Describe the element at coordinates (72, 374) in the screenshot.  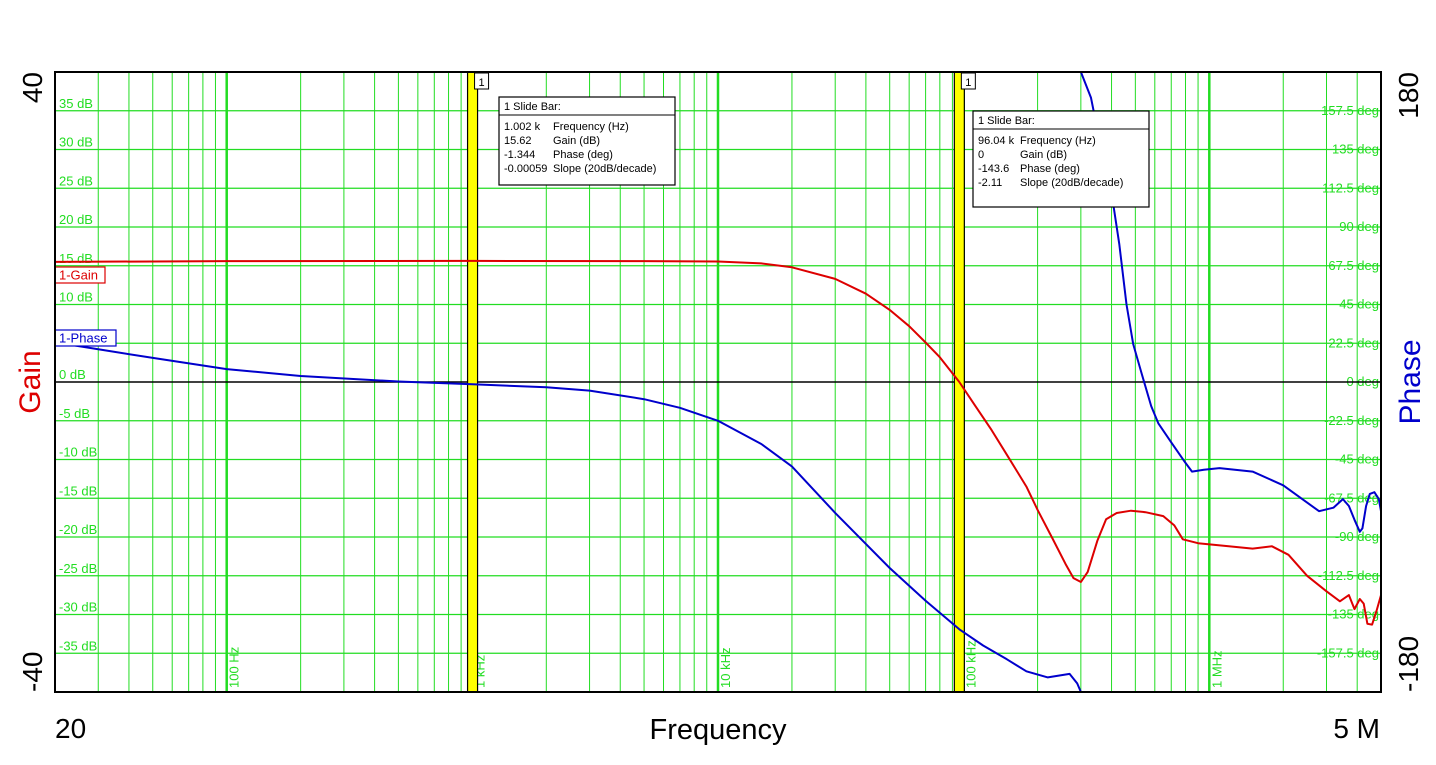
I see `gain-tick-label: 0 dB` at that location.